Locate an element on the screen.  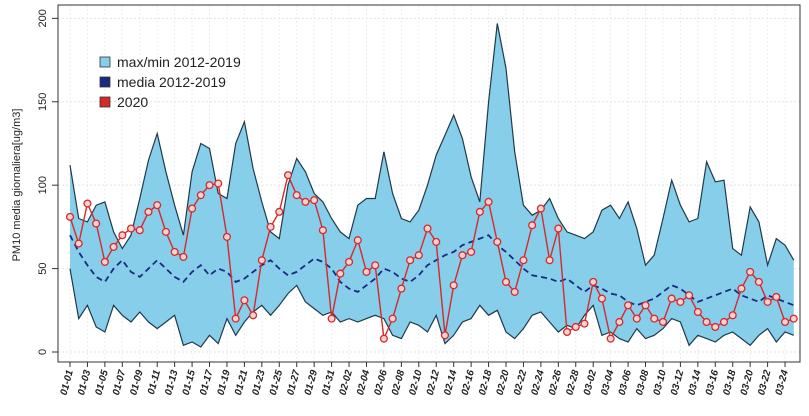
x-tick-label: 01-11 is located at coordinates (154, 382).